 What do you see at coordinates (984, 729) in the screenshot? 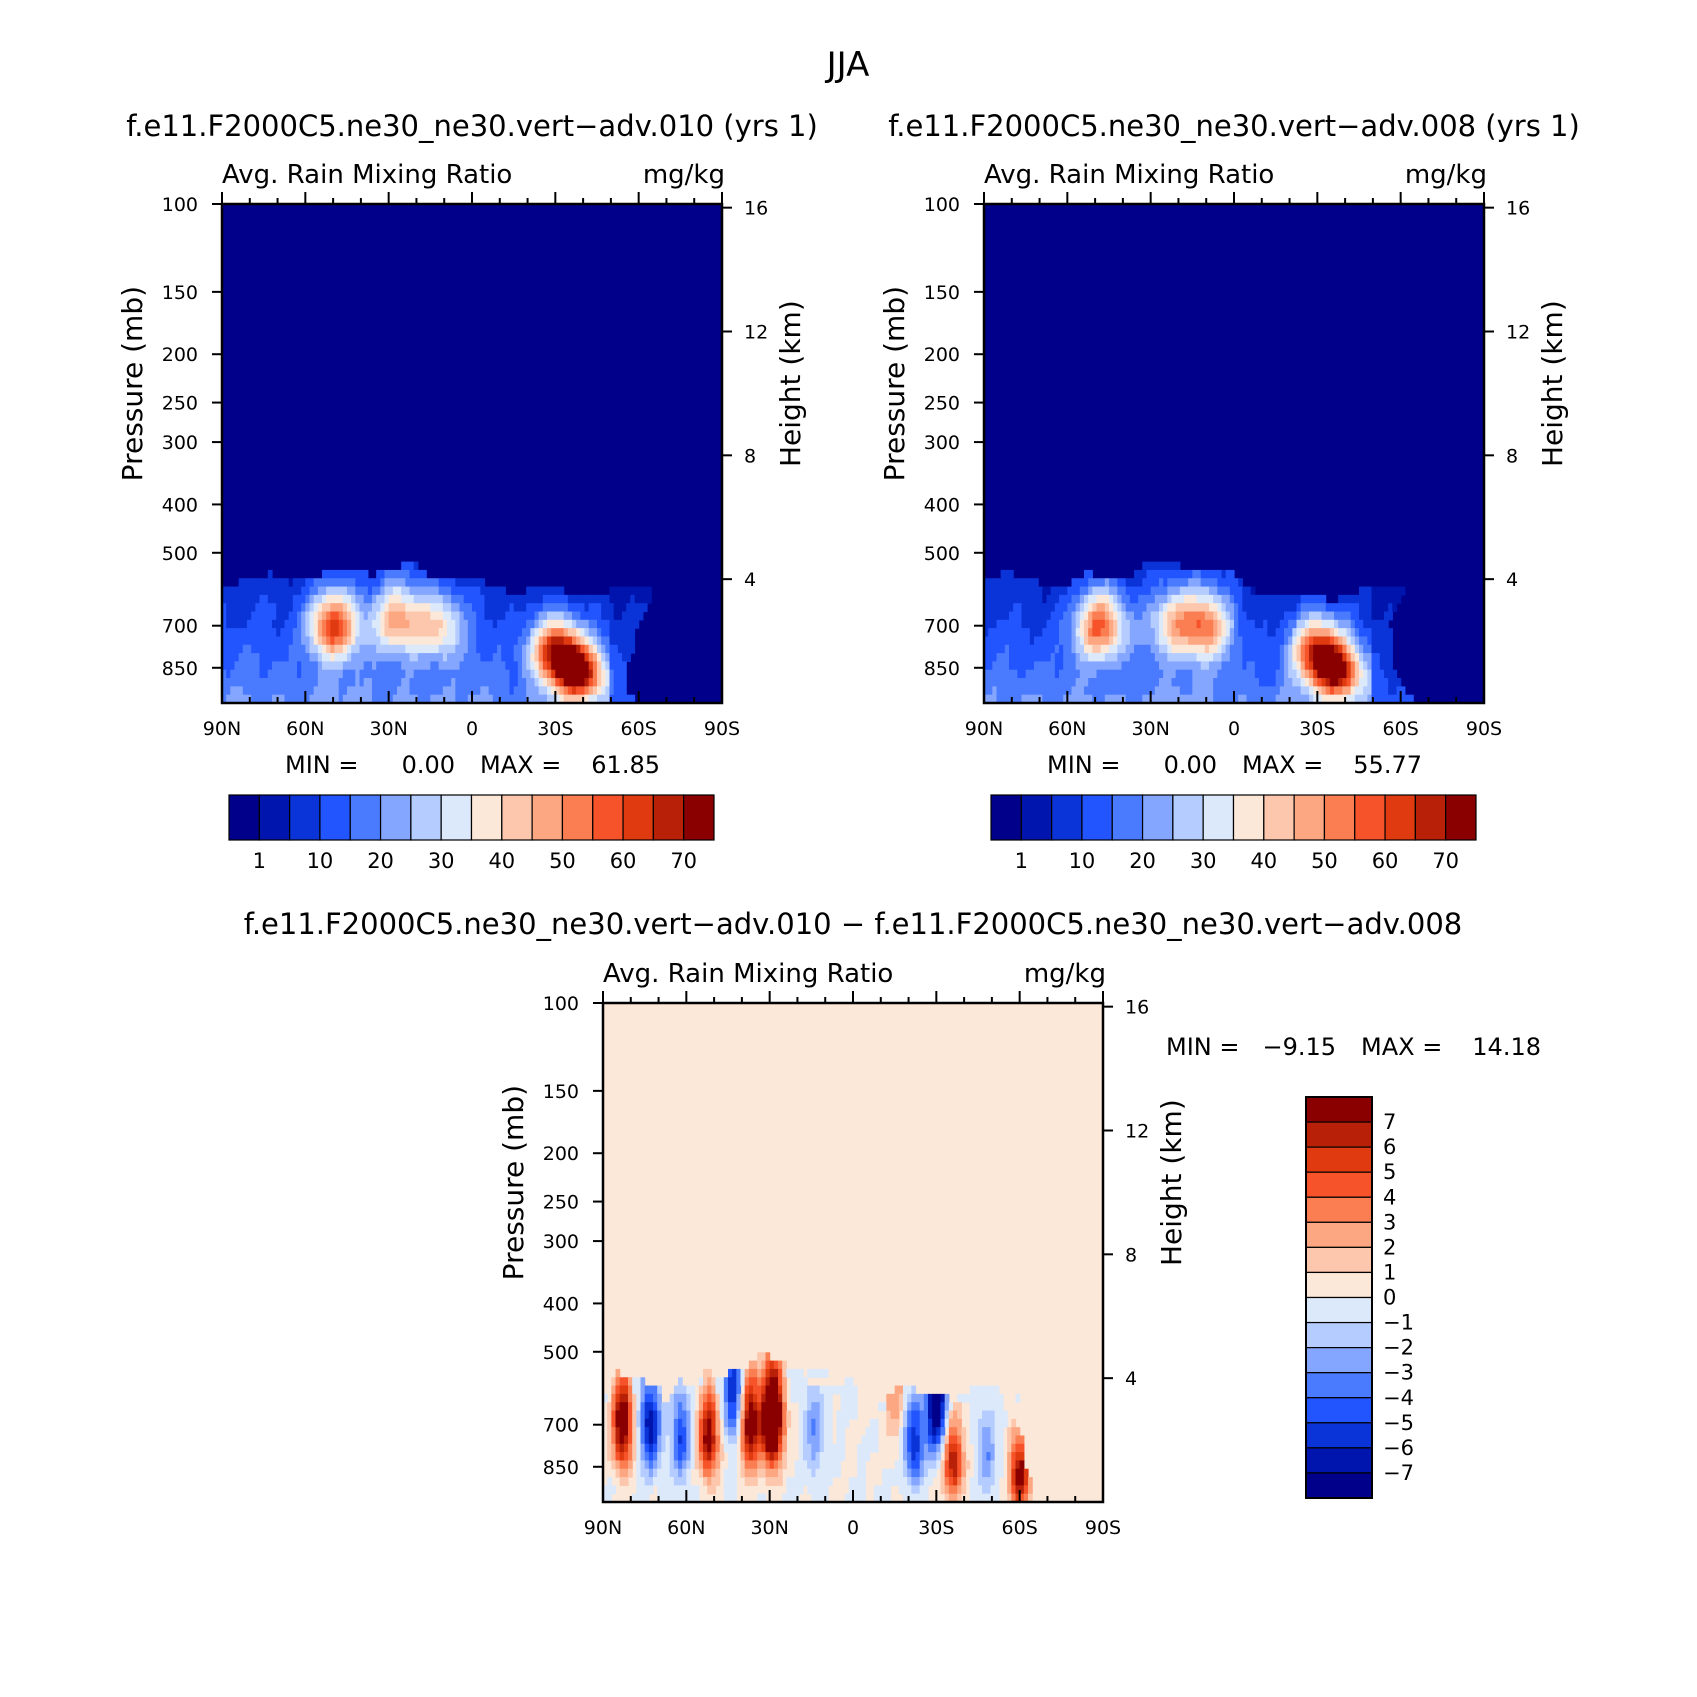
I see `x-tick-label: 90N` at bounding box center [984, 729].